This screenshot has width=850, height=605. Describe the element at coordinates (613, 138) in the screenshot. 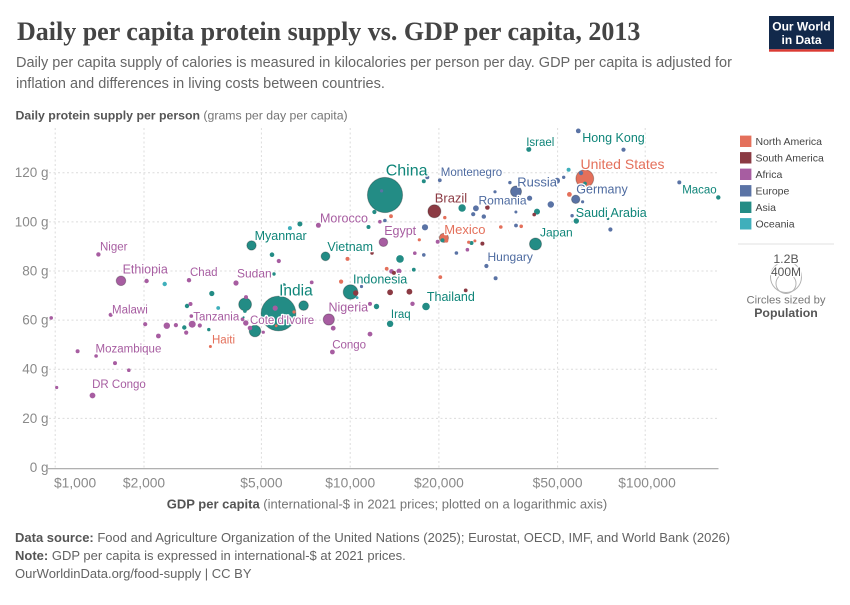

I see `svg-text: Hong Kong` at that location.